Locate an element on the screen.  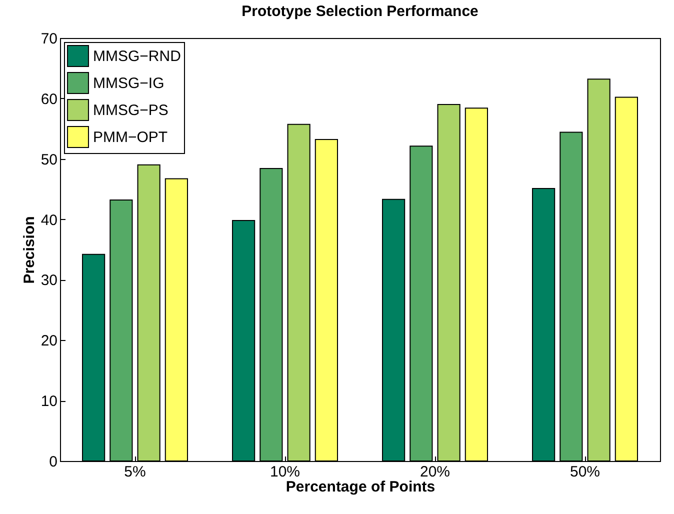
legend-label: PMM−OPT is located at coordinates (130, 137).